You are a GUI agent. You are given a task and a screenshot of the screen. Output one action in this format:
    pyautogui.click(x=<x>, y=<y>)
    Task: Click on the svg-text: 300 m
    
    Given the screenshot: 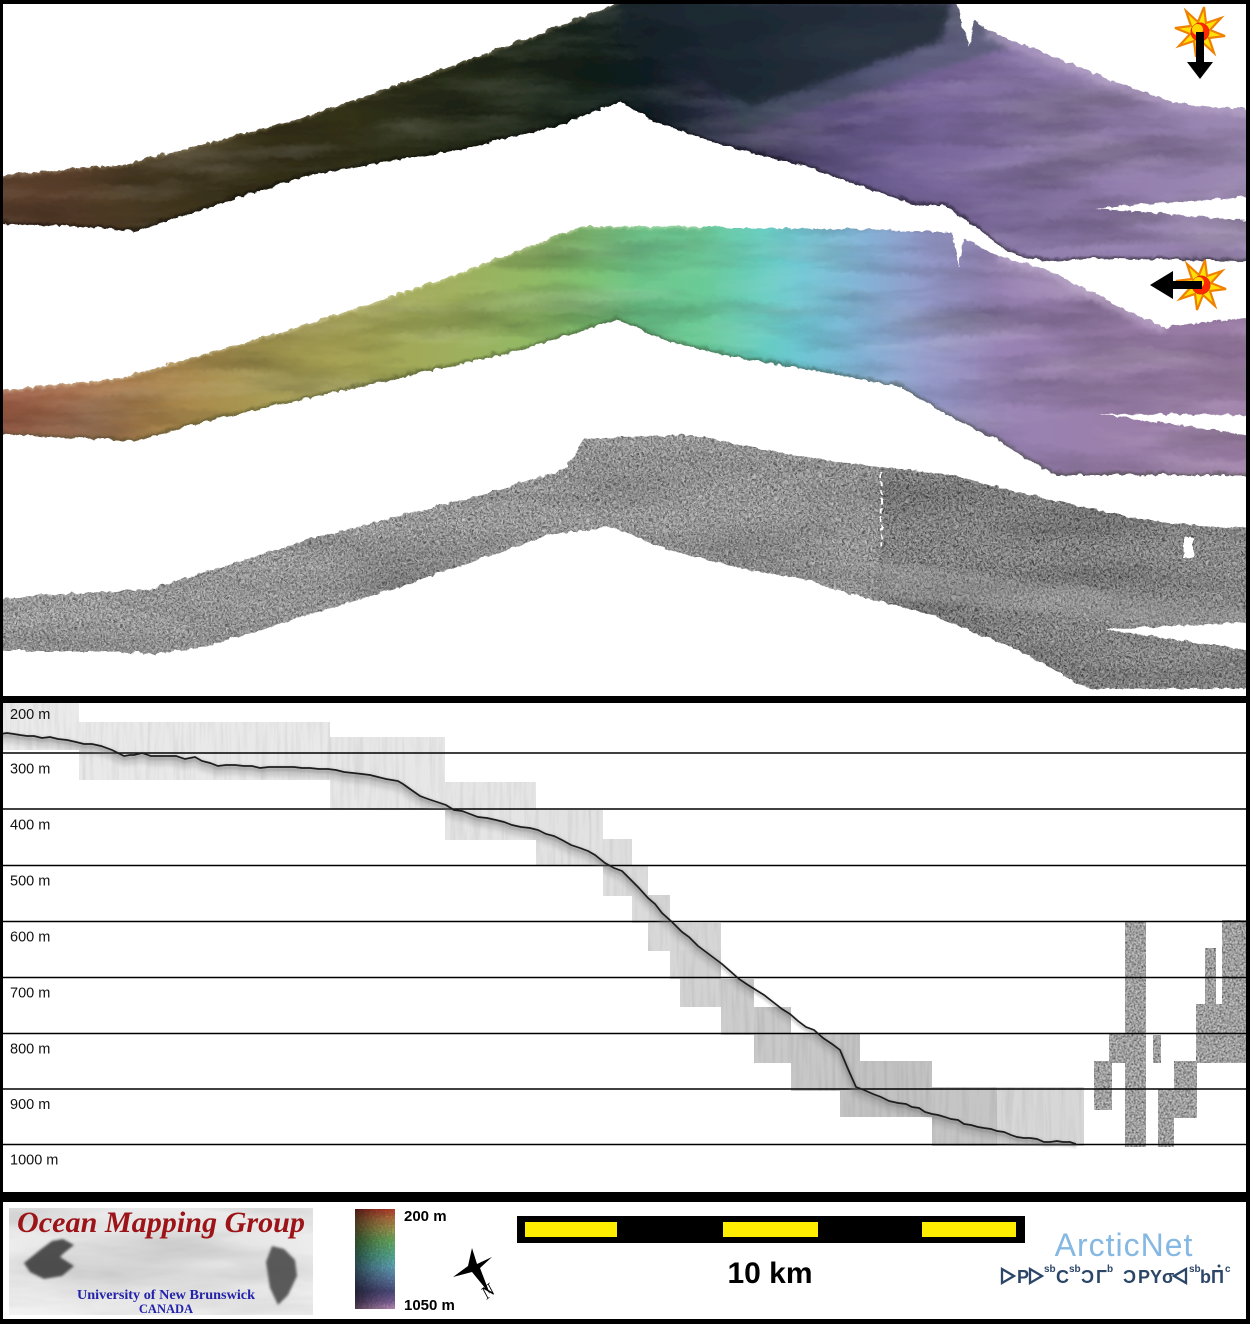 What is the action you would take?
    pyautogui.click(x=30, y=770)
    